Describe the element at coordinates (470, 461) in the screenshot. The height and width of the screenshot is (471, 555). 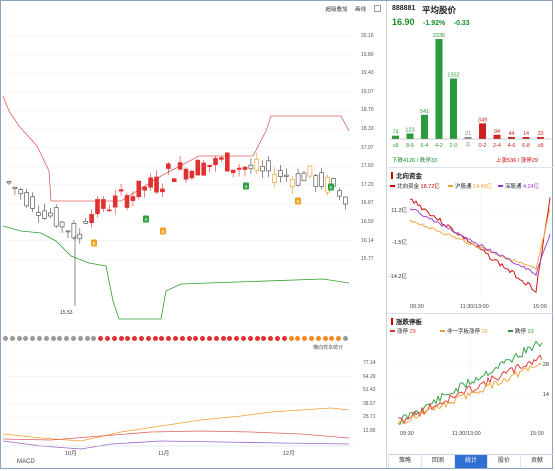
I see `tab-2: 统计` at that location.